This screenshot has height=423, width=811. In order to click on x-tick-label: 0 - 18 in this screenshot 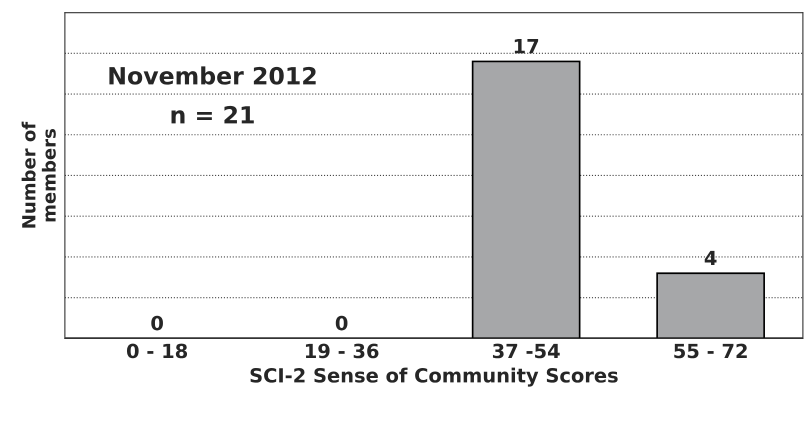, I will do `click(157, 351)`.